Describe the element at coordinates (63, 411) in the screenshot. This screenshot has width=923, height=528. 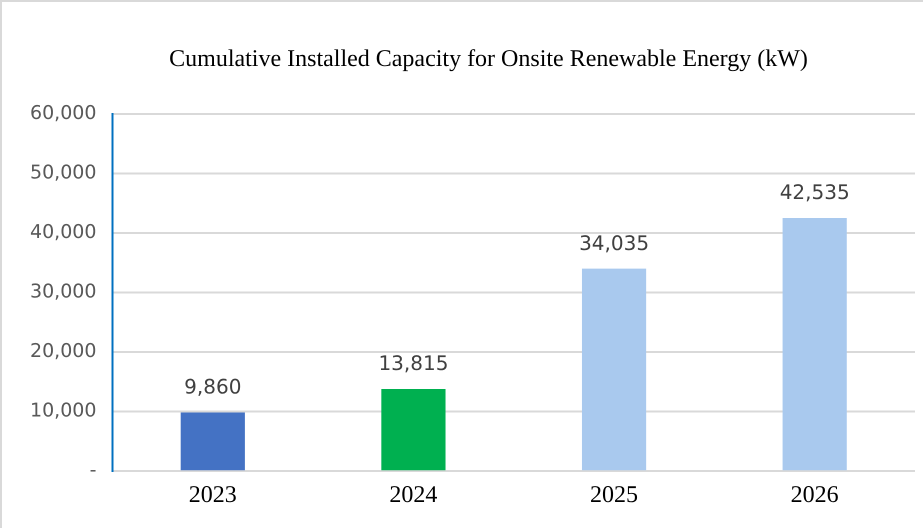
I see `y-tick-label: 10,000` at that location.